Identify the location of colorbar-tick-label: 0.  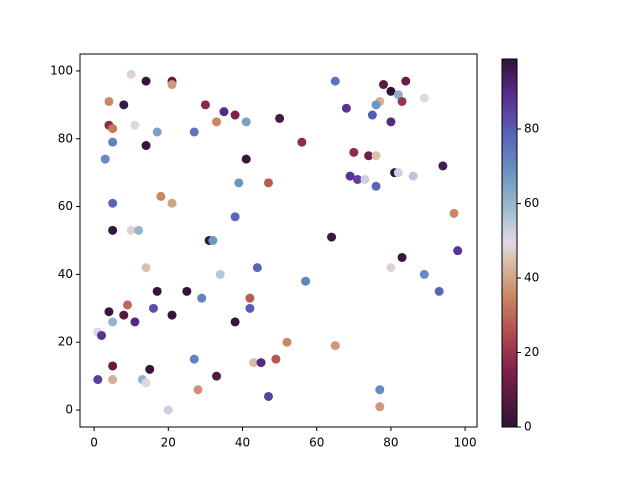
(528, 427).